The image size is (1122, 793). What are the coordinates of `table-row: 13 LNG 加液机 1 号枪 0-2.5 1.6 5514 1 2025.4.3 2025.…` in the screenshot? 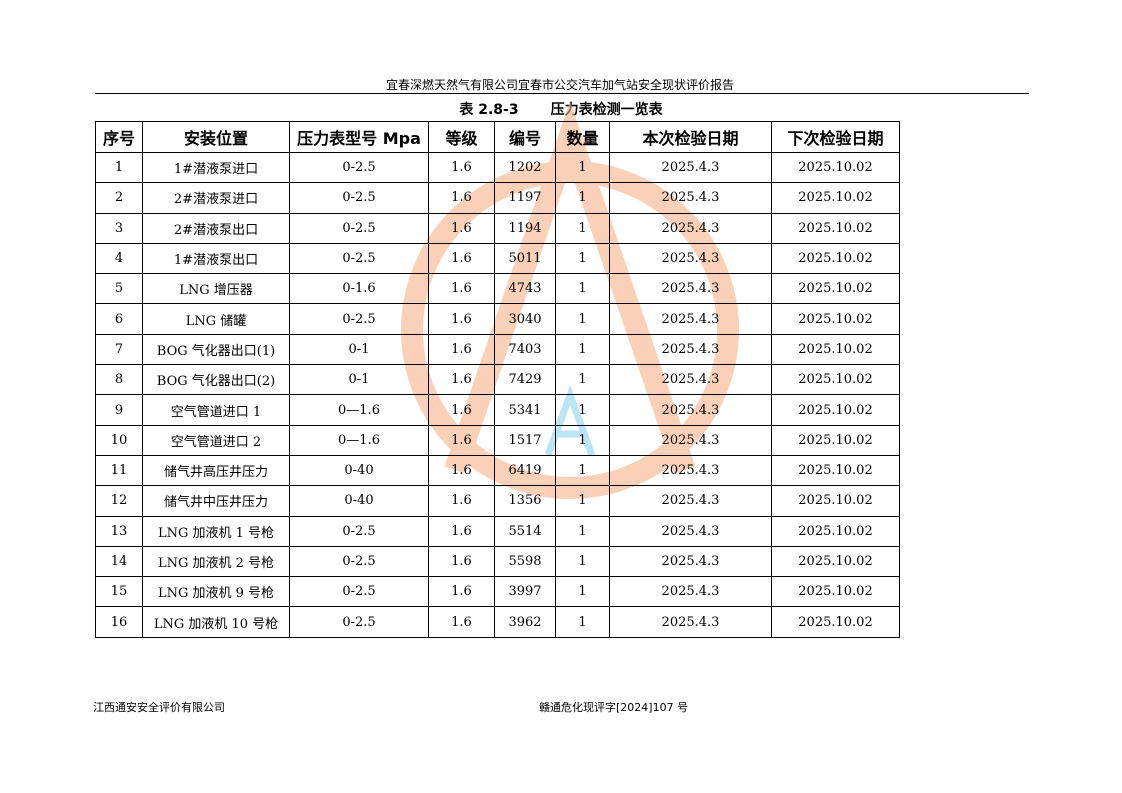 It's located at (497, 531).